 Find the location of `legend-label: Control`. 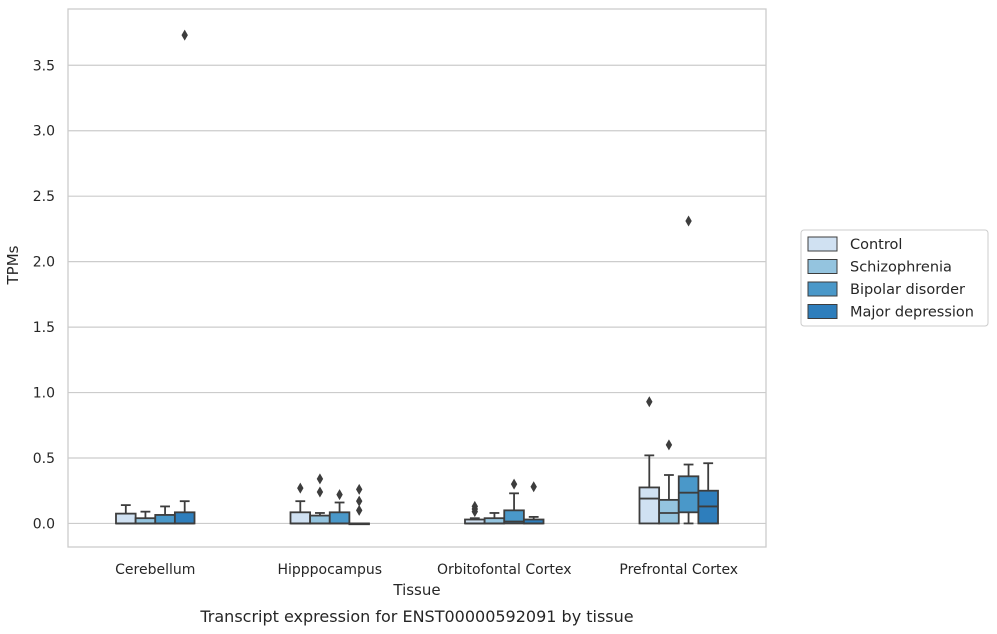

legend-label: Control is located at coordinates (876, 245).